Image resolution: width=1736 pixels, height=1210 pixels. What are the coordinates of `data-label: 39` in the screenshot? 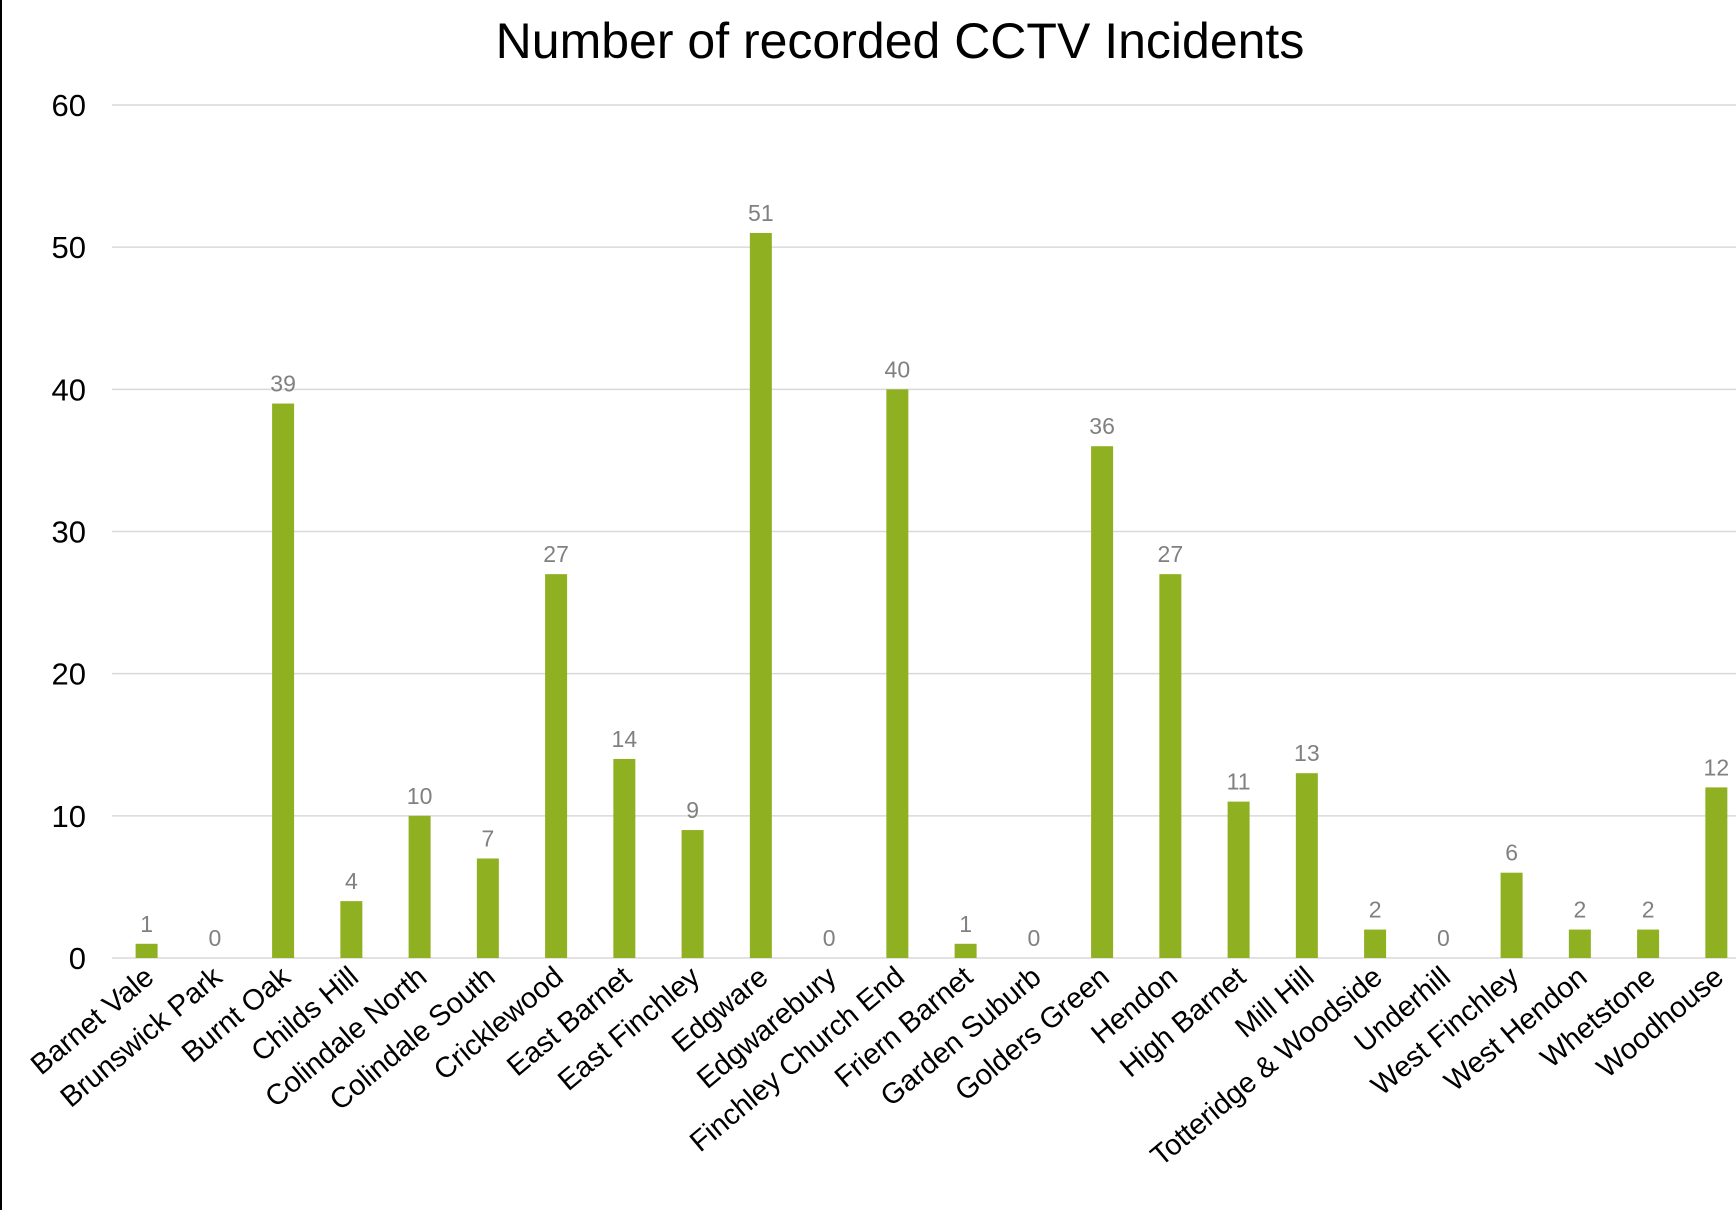 It's located at (283, 384).